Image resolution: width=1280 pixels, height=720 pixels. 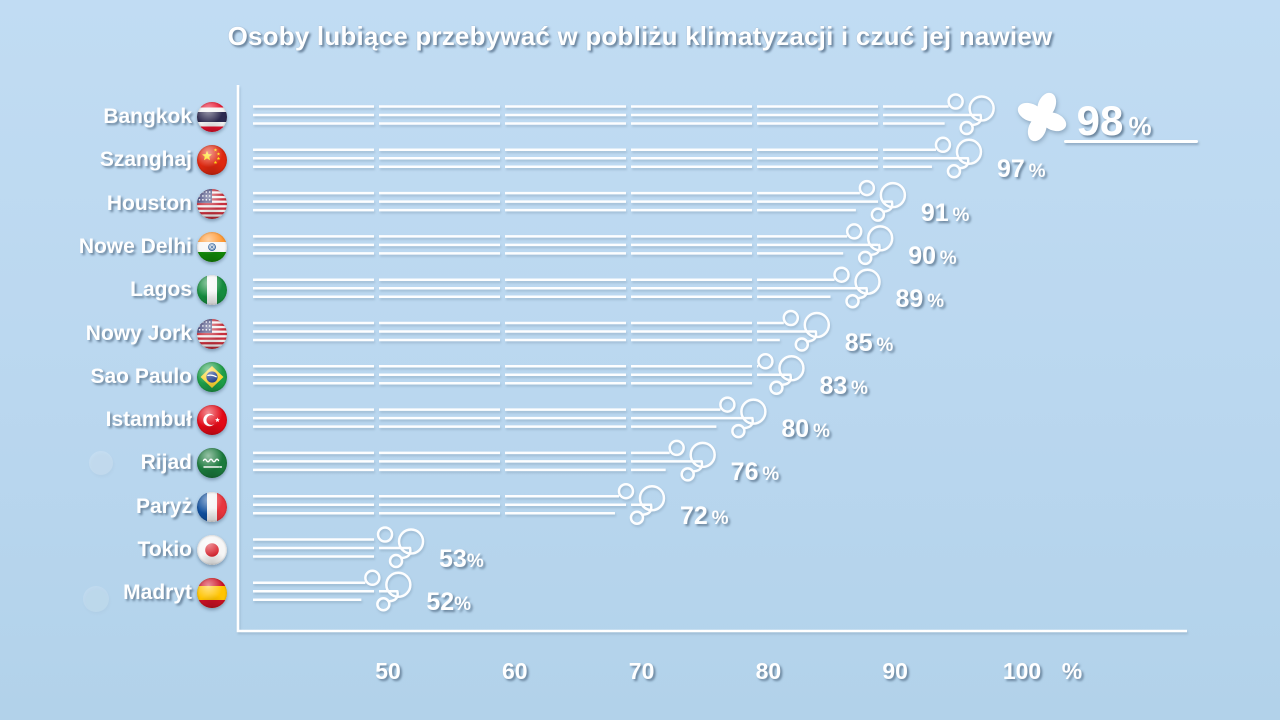 I want to click on value-label: 97 %, so click(x=1021, y=170).